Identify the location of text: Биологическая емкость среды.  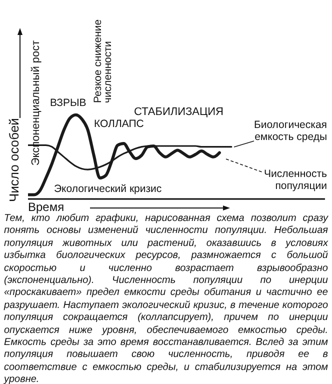
(289, 131).